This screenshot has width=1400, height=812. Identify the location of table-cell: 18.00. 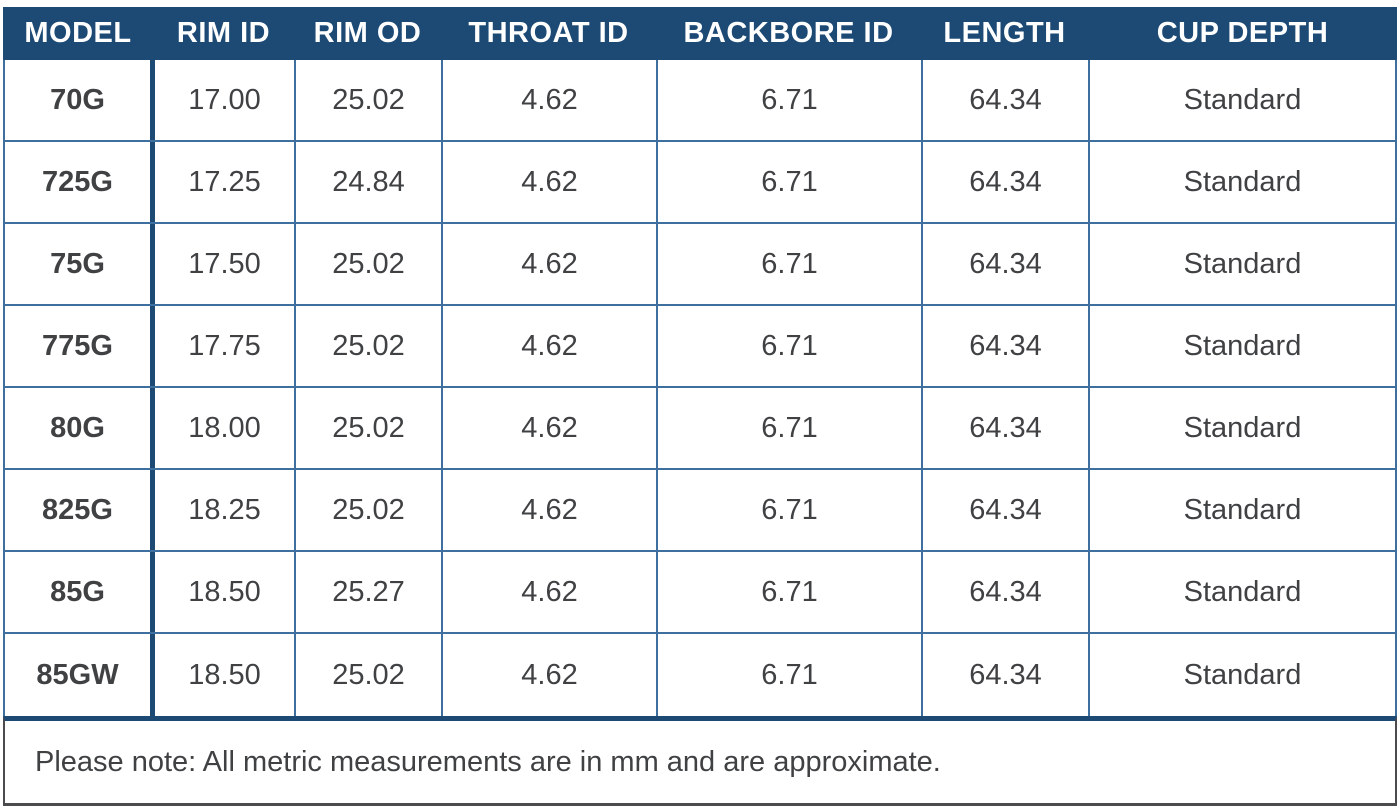
(225, 428).